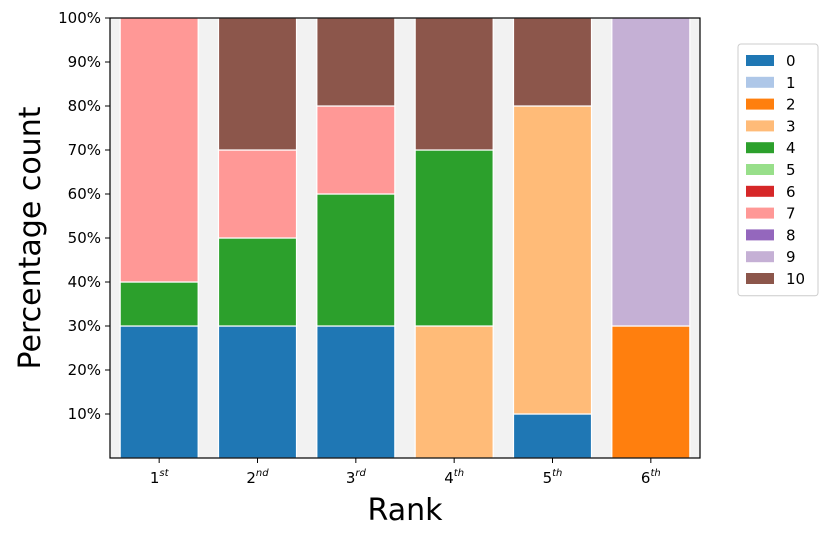 The width and height of the screenshot is (831, 539). What do you see at coordinates (30, 237) in the screenshot?
I see `y-axis-title: Percentage count` at bounding box center [30, 237].